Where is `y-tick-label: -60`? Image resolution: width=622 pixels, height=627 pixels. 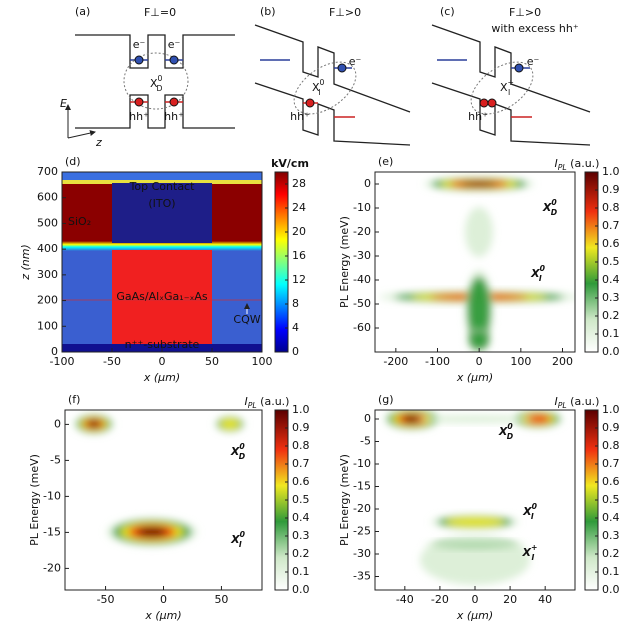 y-tick-label: -60 is located at coordinates (362, 327).